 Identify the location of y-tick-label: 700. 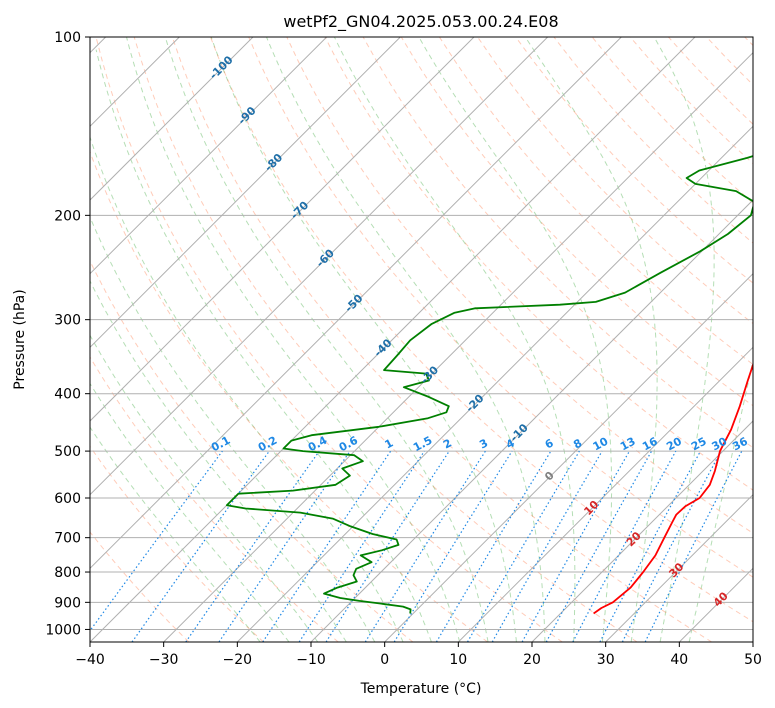
(67, 539).